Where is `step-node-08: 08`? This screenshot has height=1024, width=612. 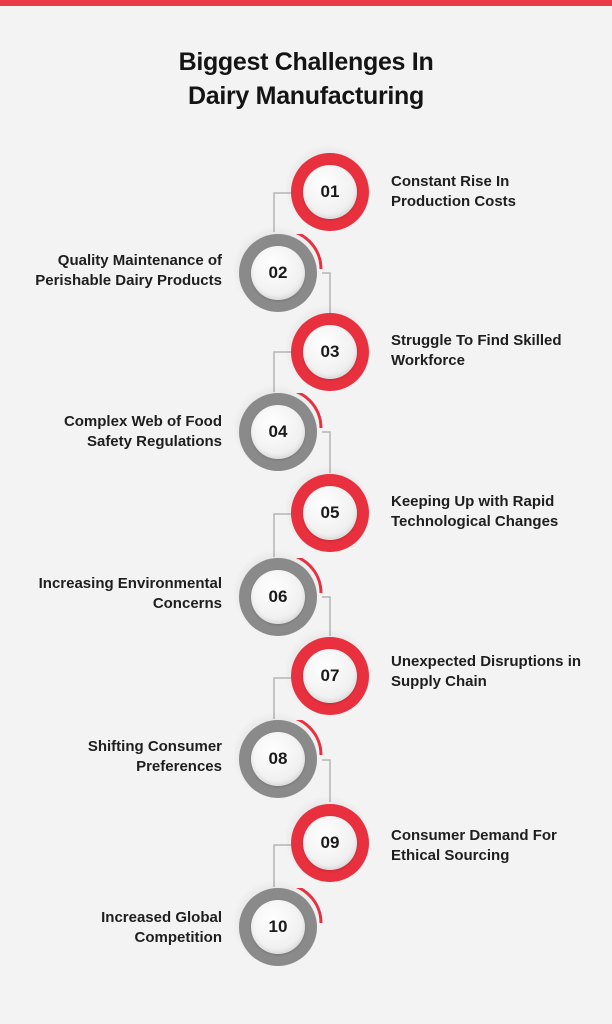 step-node-08: 08 is located at coordinates (279, 759).